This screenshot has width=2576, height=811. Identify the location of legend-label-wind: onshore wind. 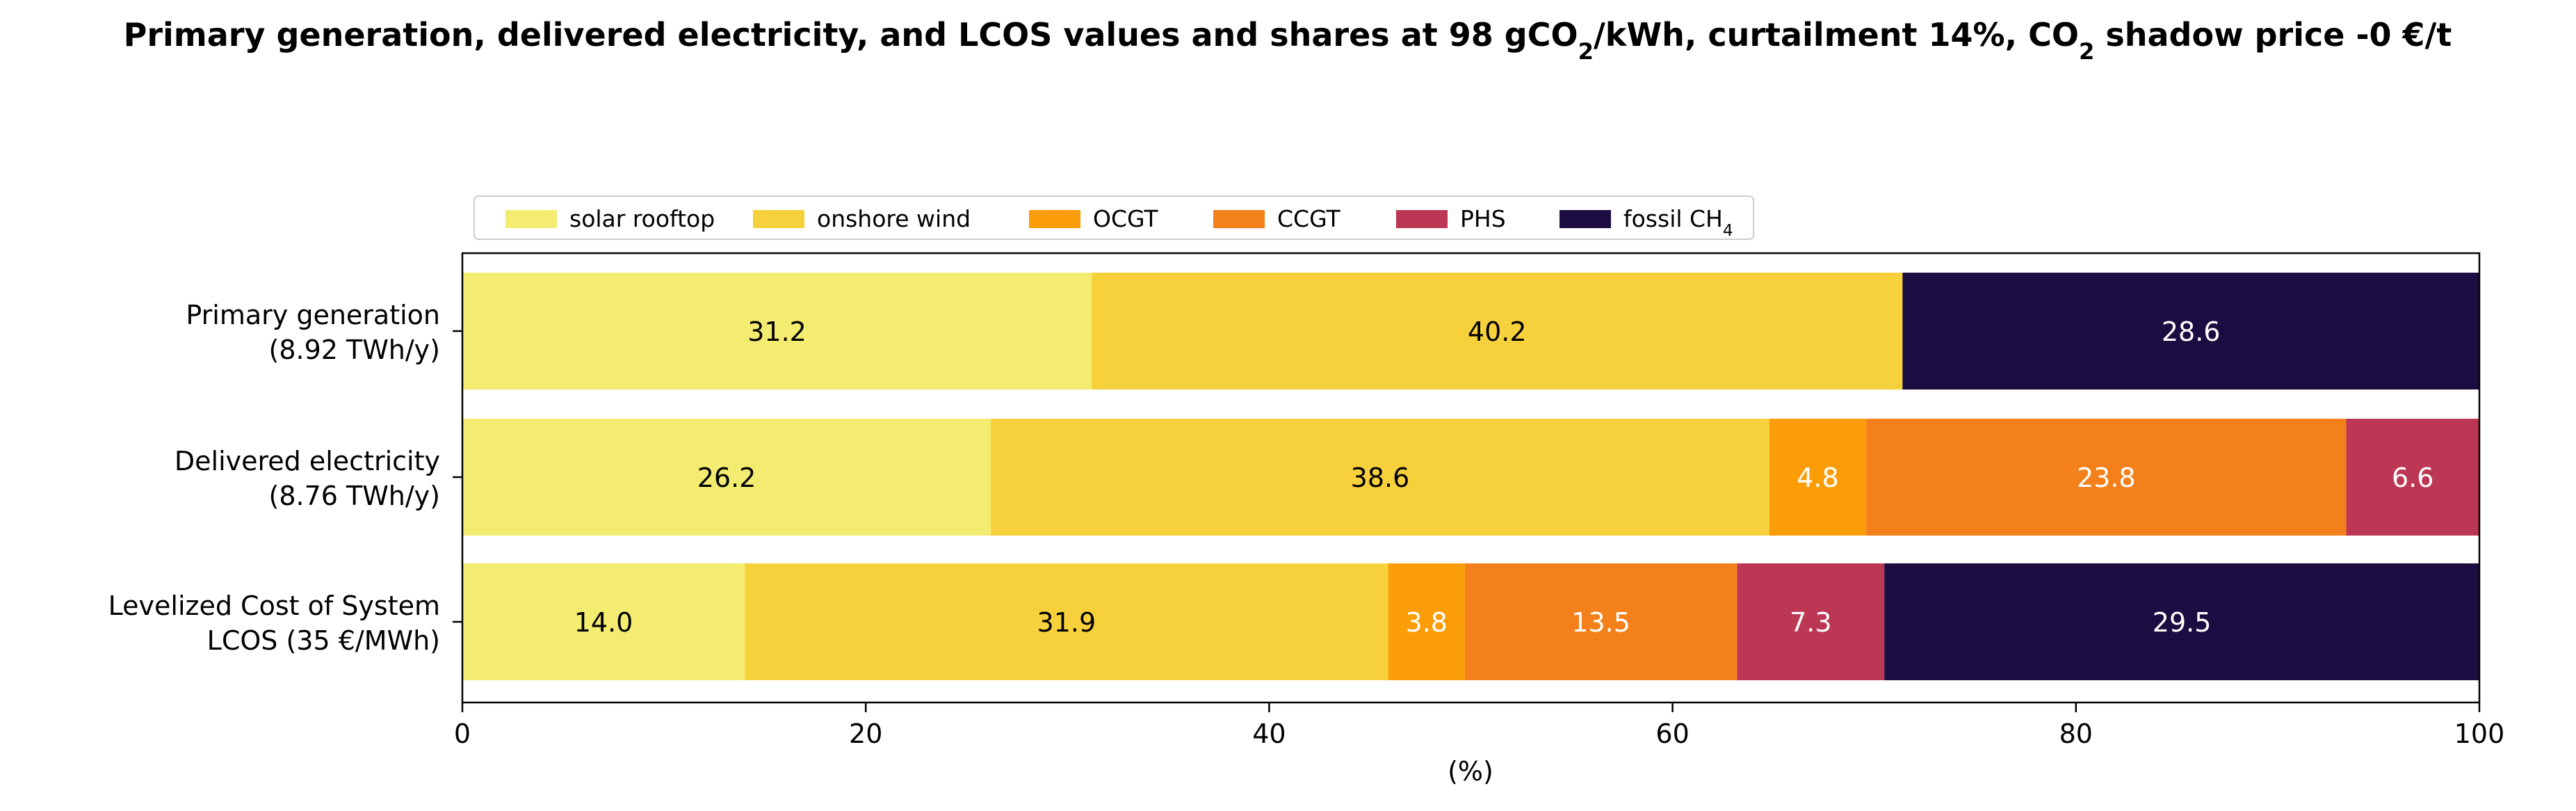
(894, 218).